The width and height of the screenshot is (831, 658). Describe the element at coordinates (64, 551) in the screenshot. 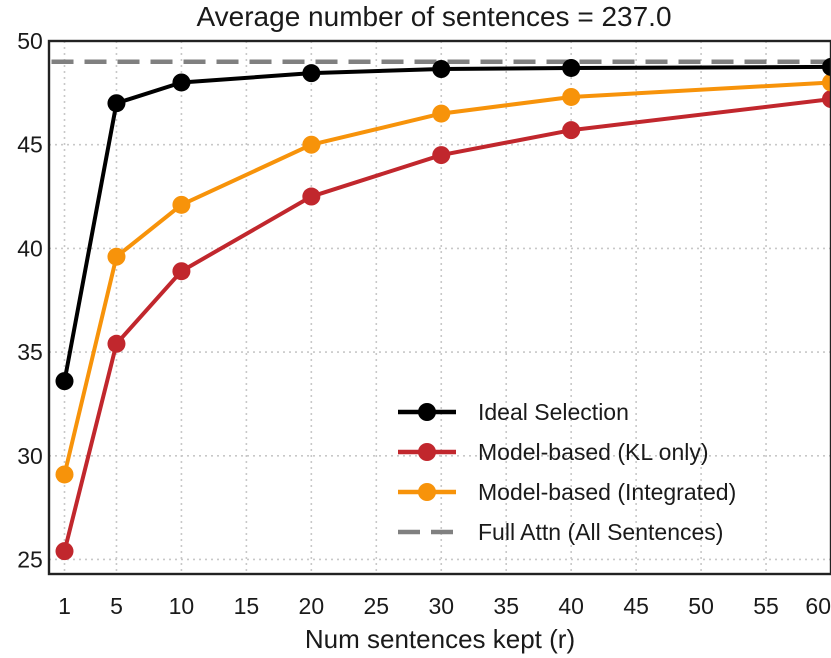

I see `data-point-model-based-kl-only-r1` at that location.